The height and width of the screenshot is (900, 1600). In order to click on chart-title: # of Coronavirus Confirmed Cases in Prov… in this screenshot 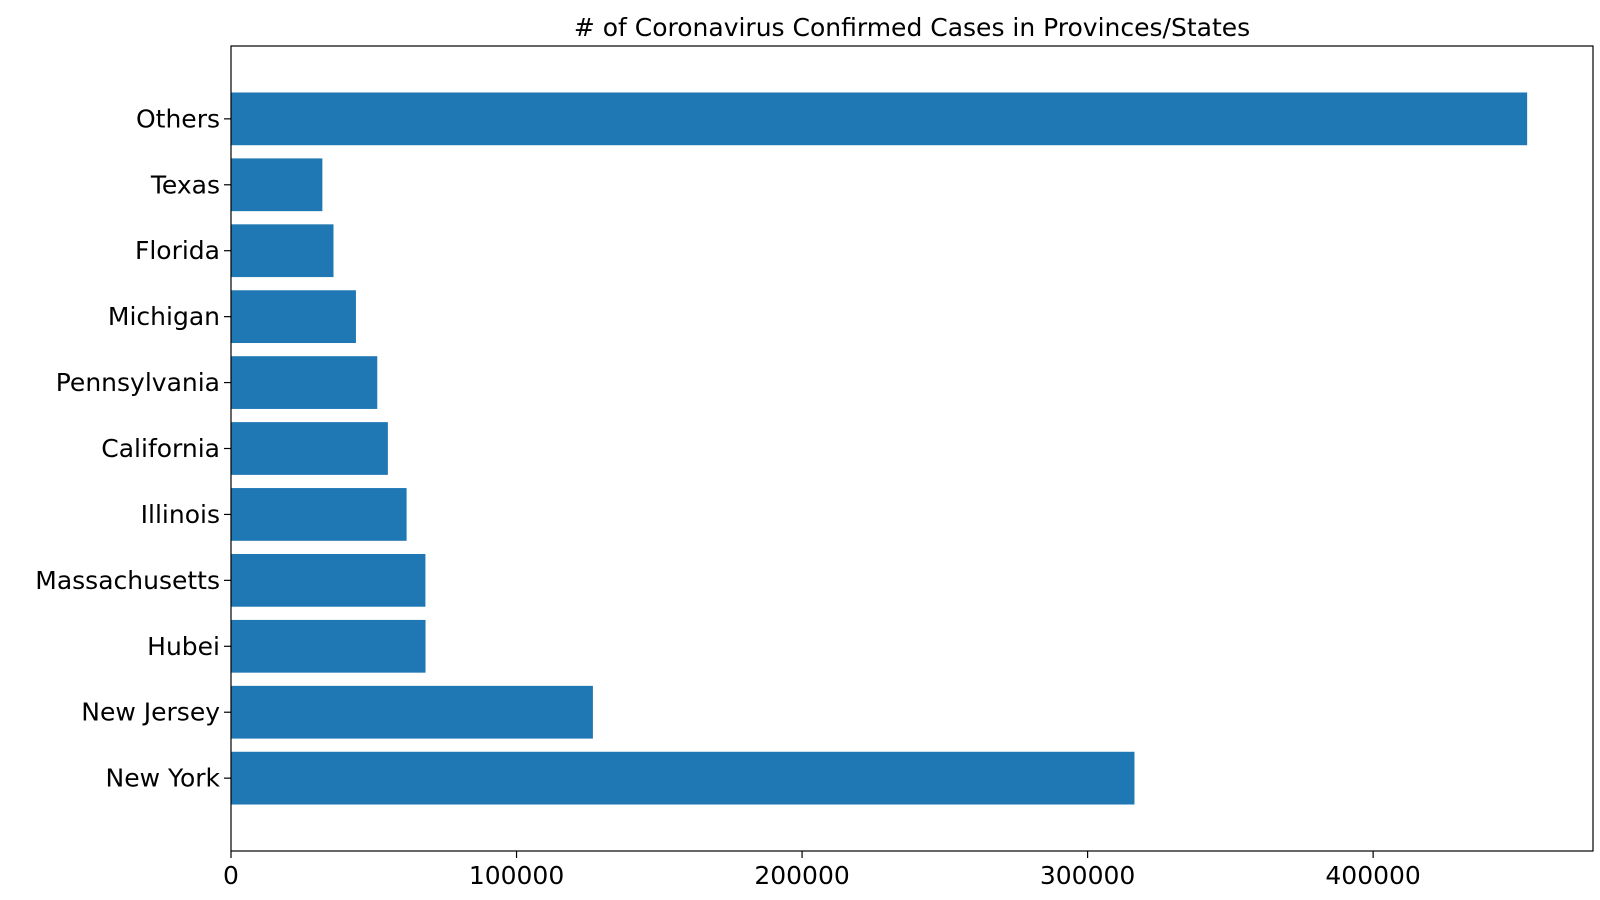, I will do `click(912, 27)`.